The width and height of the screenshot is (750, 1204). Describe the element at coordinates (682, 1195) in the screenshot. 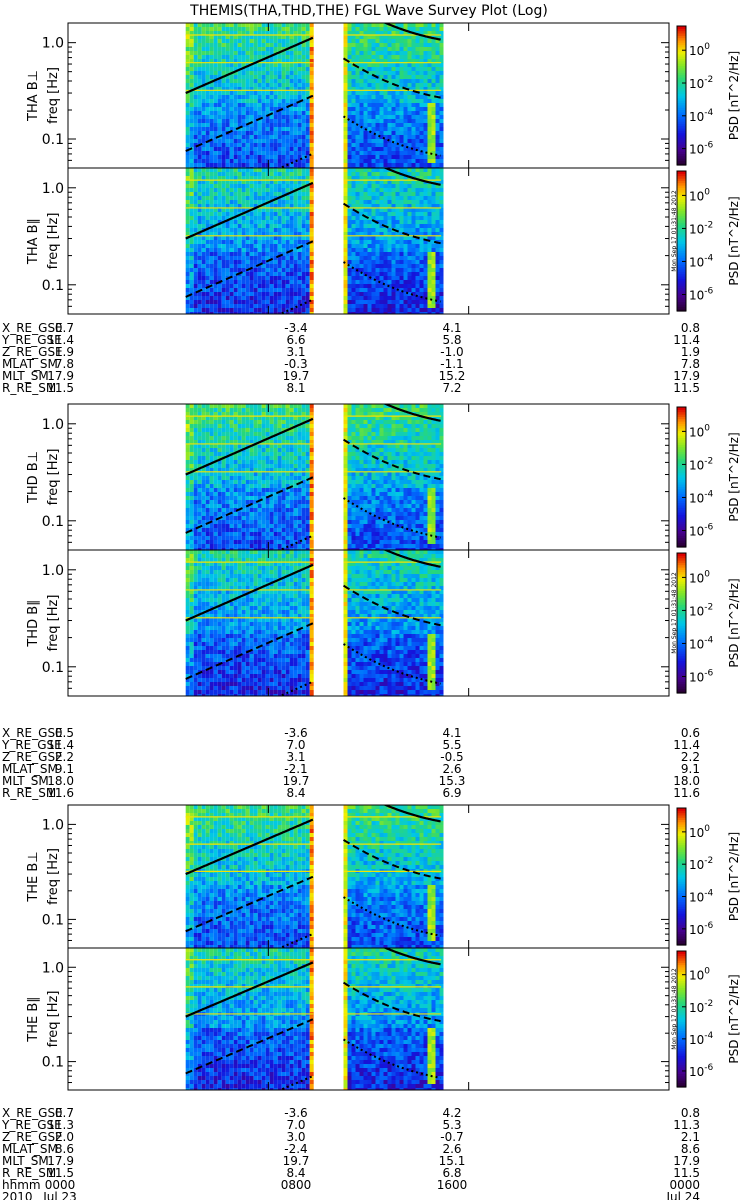

I see `ephemeris-value: Jul 24` at that location.